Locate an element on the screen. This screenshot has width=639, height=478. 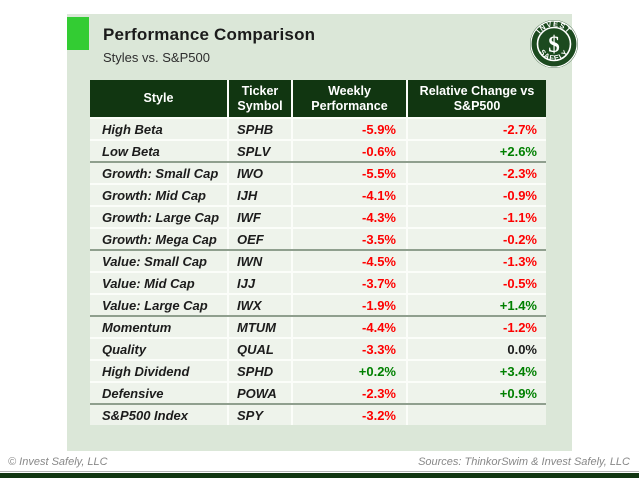
table-row: Value: Large Cap IWX -1.9% +1.4% is located at coordinates (318, 305).